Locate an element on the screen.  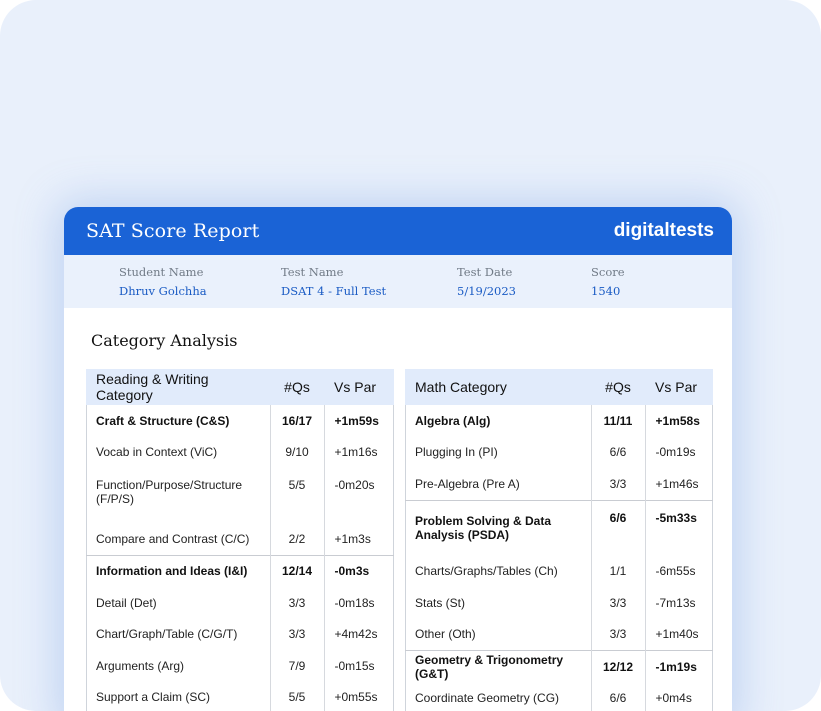
vs-par-cell: +1m40s is located at coordinates (678, 634).